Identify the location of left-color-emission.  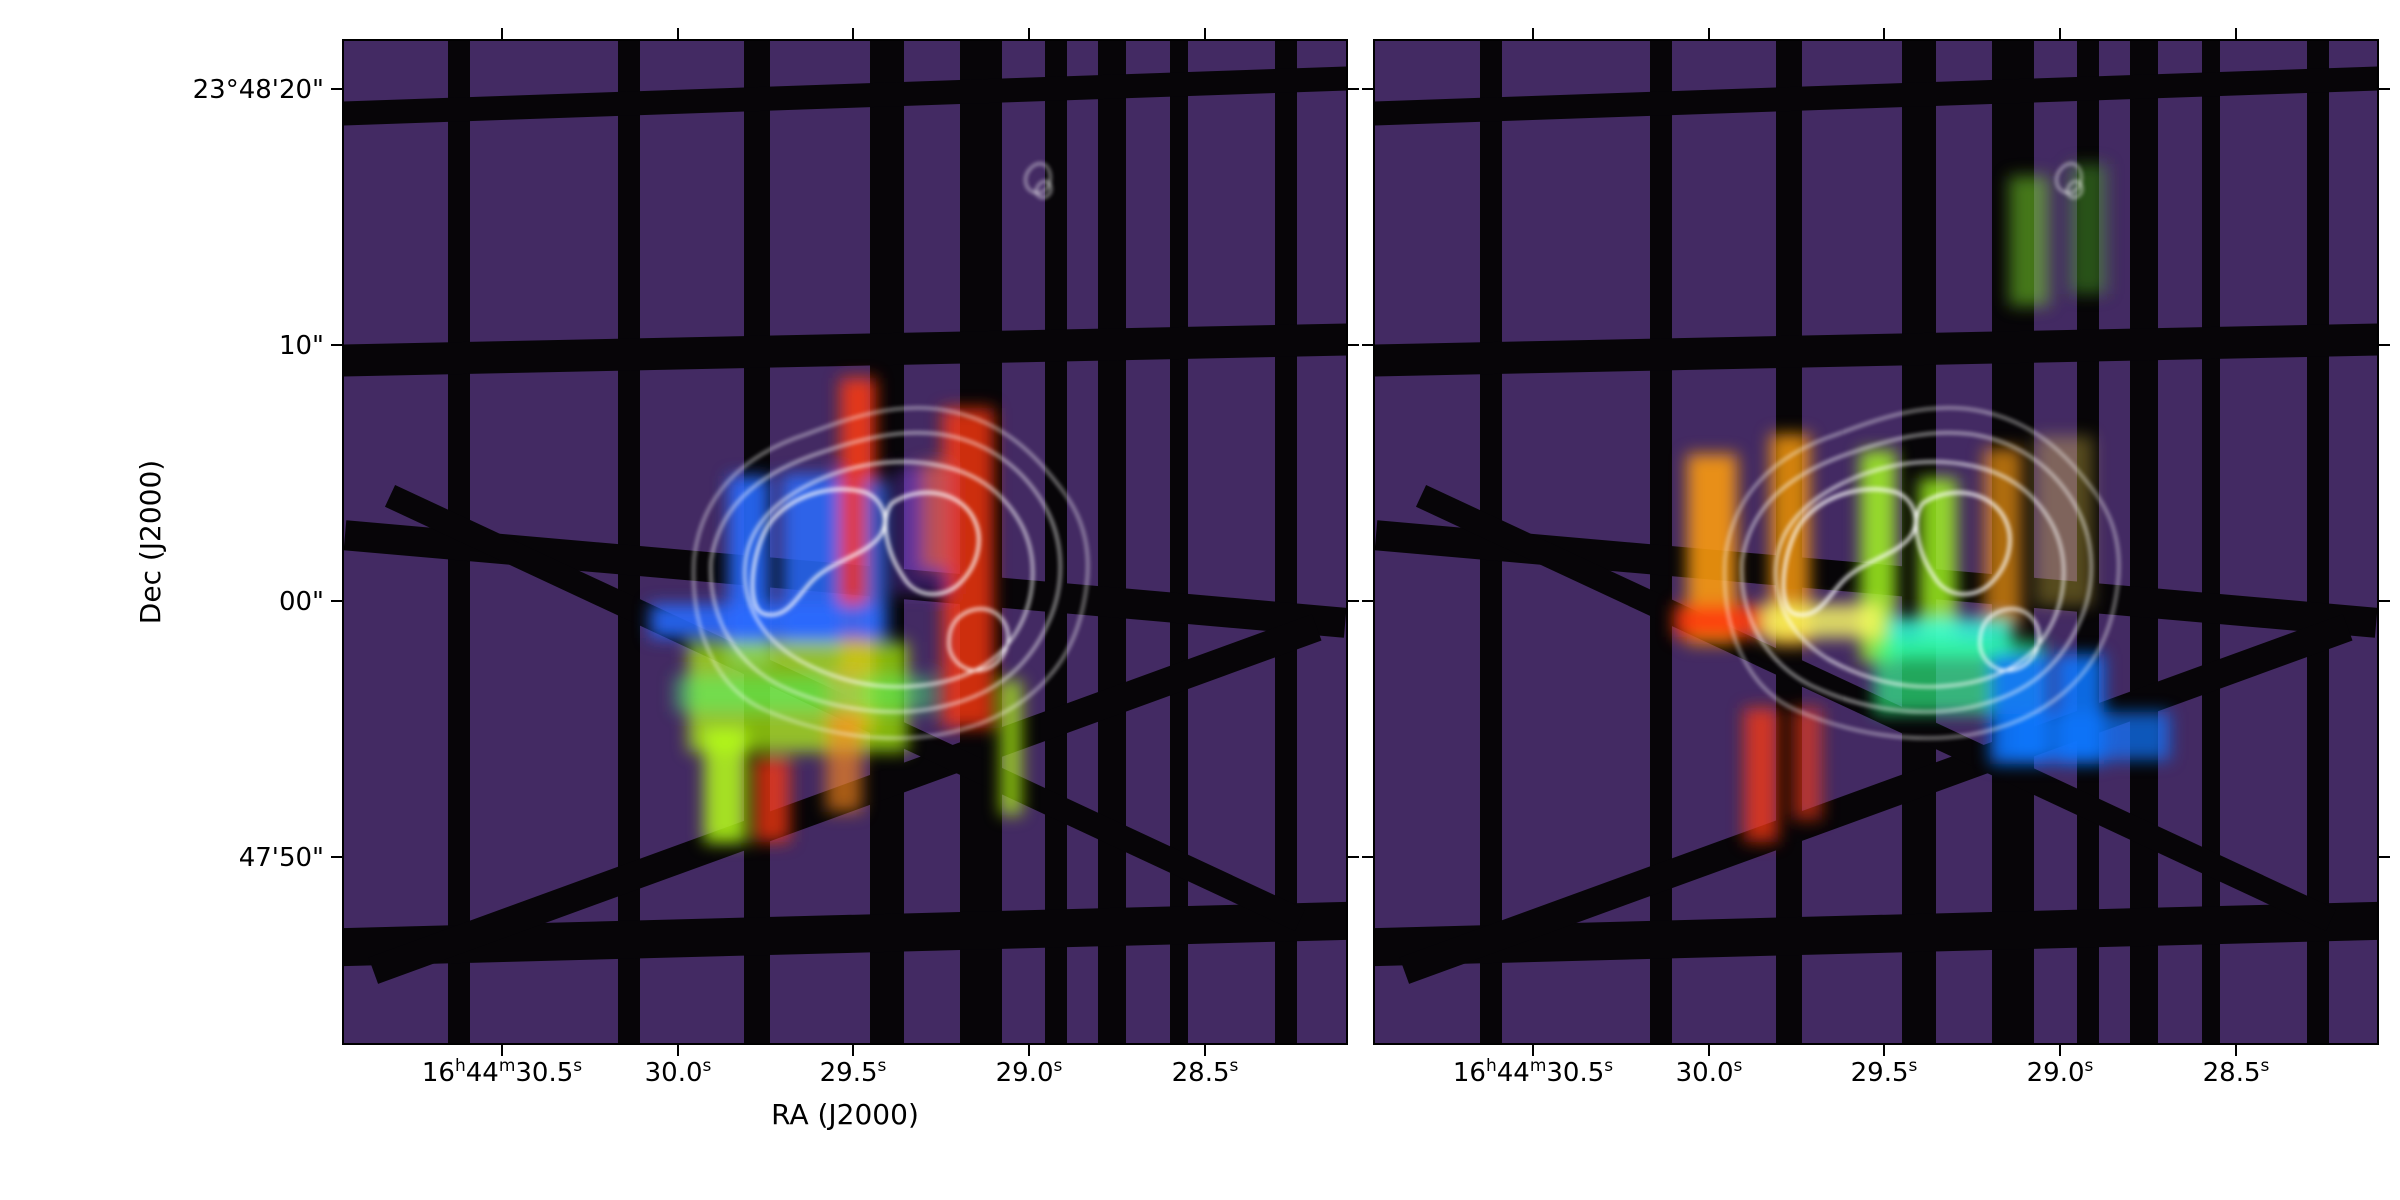
(836, 610).